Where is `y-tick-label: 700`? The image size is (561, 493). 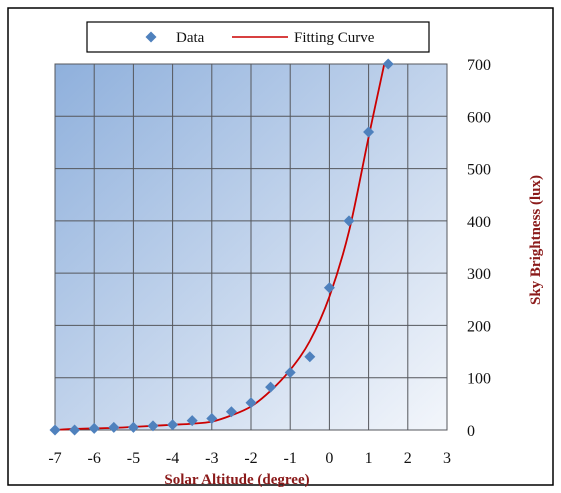
y-tick-label: 700 is located at coordinates (479, 65).